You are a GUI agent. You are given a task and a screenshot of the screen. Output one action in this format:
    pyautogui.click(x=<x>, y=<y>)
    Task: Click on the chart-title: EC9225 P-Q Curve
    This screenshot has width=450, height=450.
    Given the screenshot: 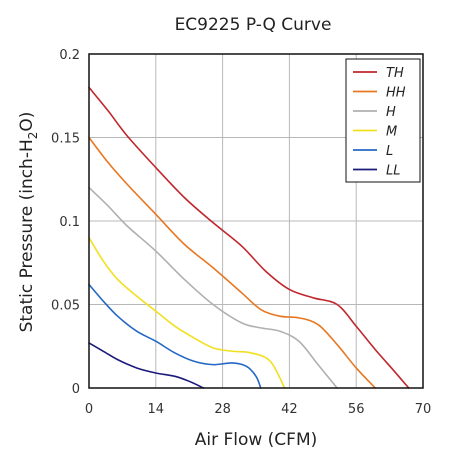 What is the action you would take?
    pyautogui.click(x=253, y=25)
    